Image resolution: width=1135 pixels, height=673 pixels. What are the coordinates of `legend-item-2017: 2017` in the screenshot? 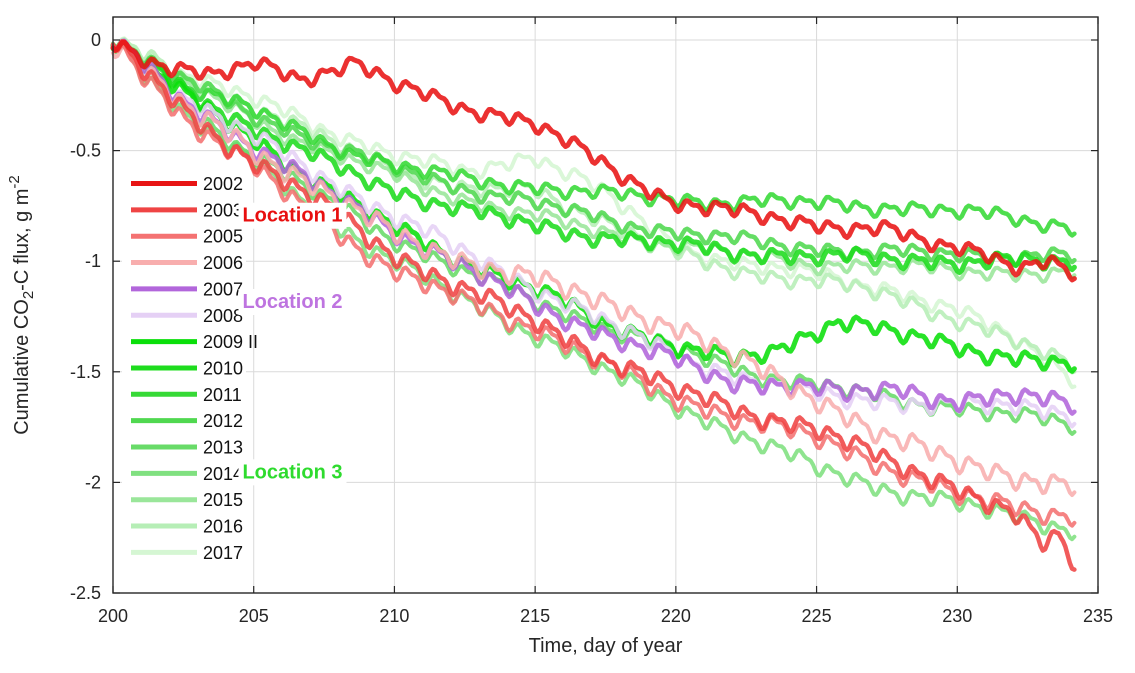 It's located at (187, 553).